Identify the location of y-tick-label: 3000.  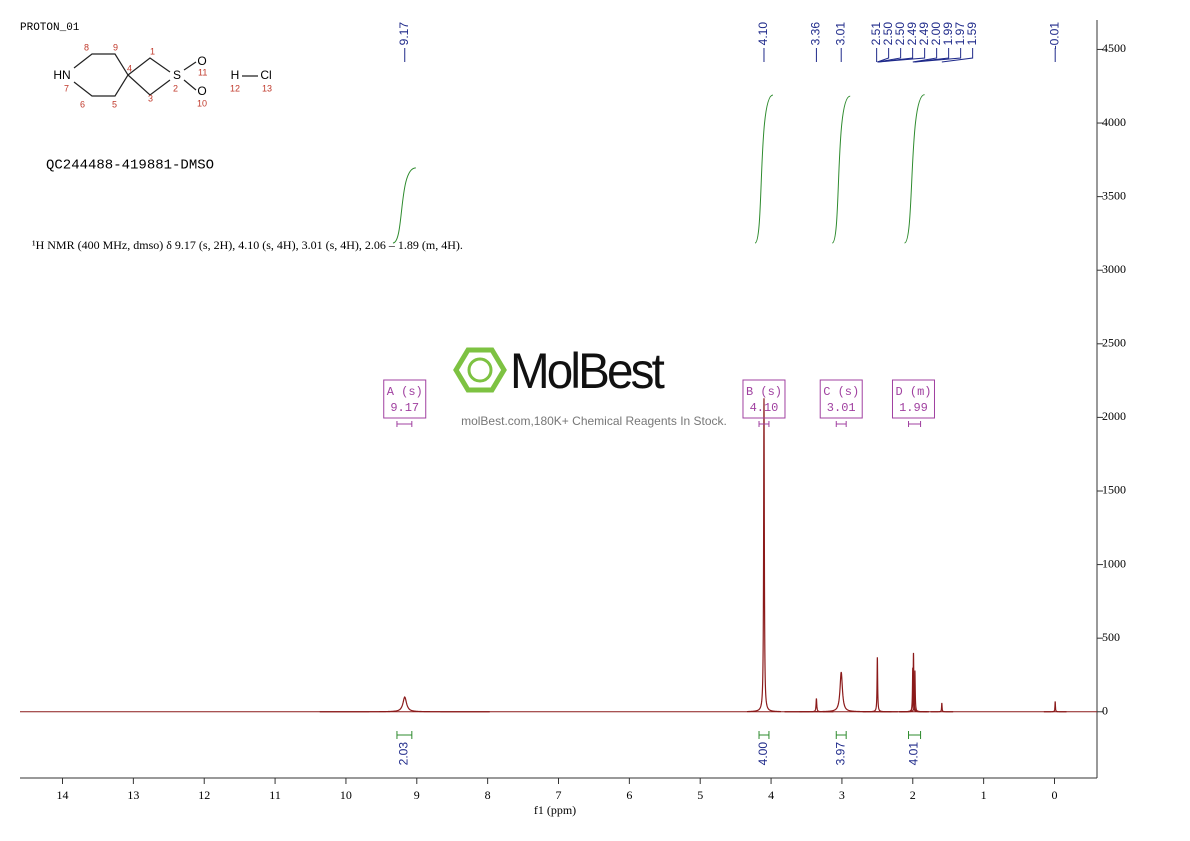
(1114, 269).